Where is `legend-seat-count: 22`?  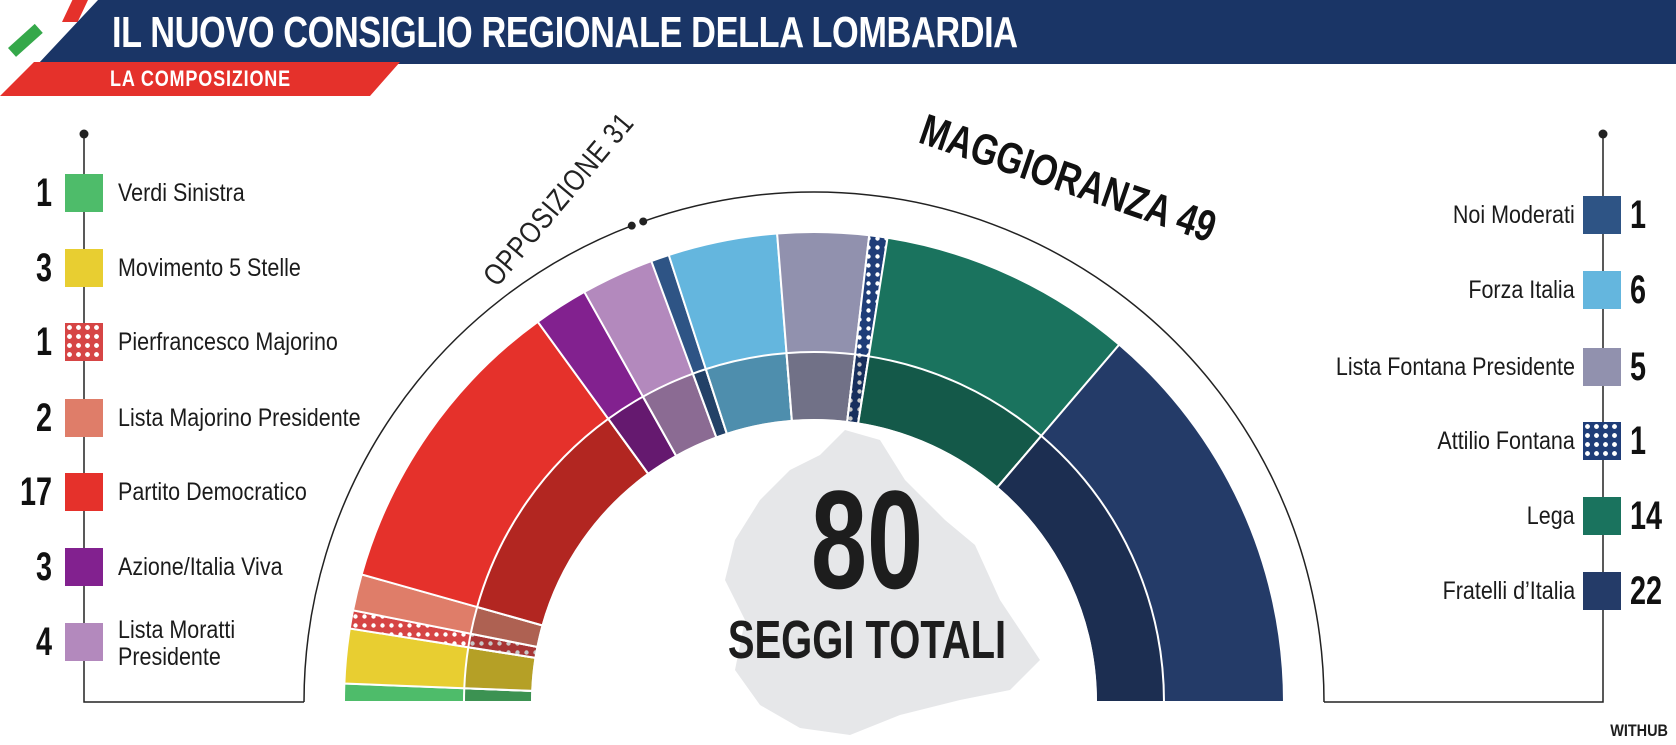
legend-seat-count: 22 is located at coordinates (1646, 591).